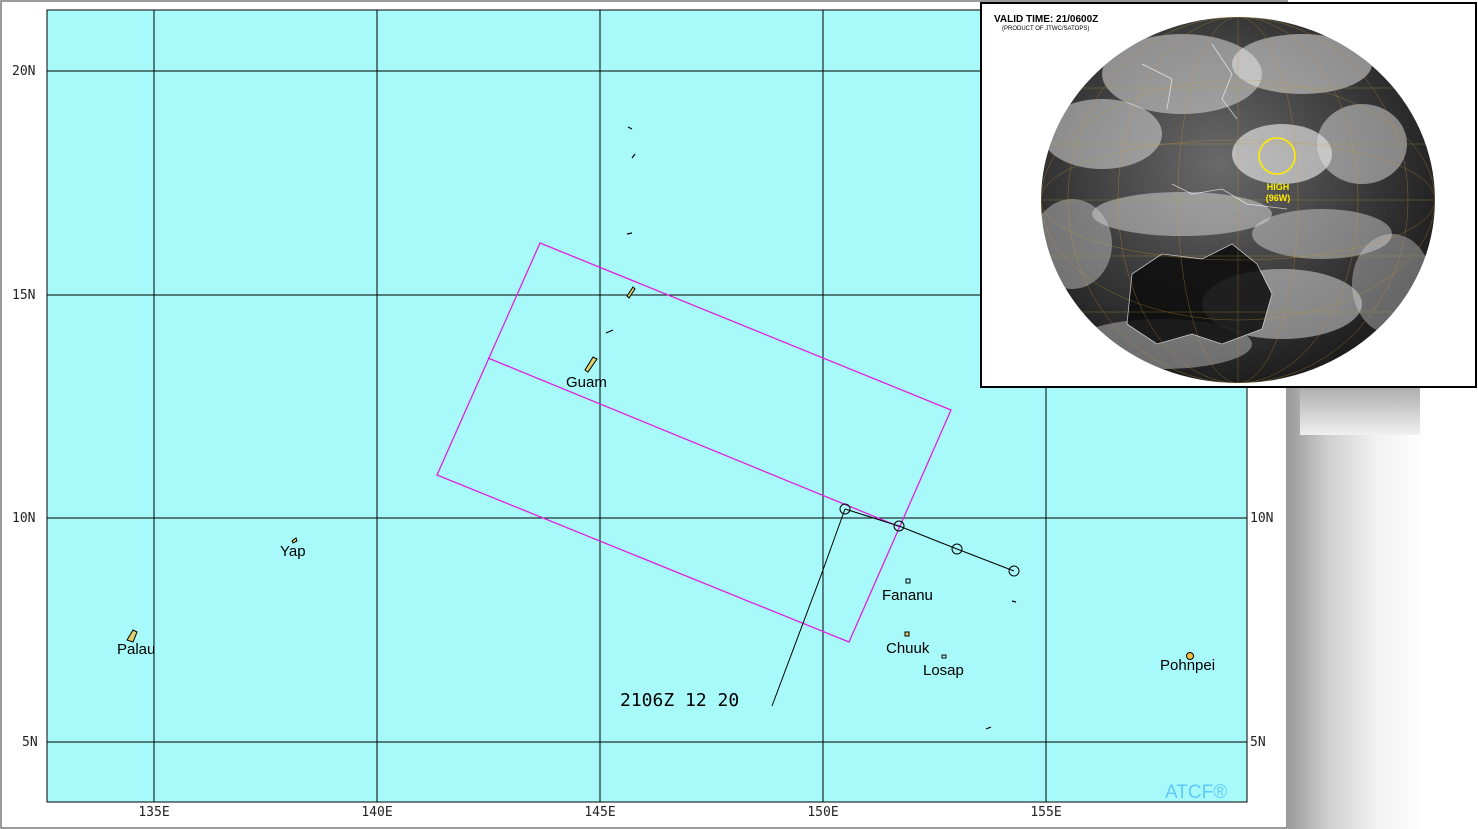 The height and width of the screenshot is (829, 1478). What do you see at coordinates (907, 595) in the screenshot?
I see `place-label-fananu: Fananu` at bounding box center [907, 595].